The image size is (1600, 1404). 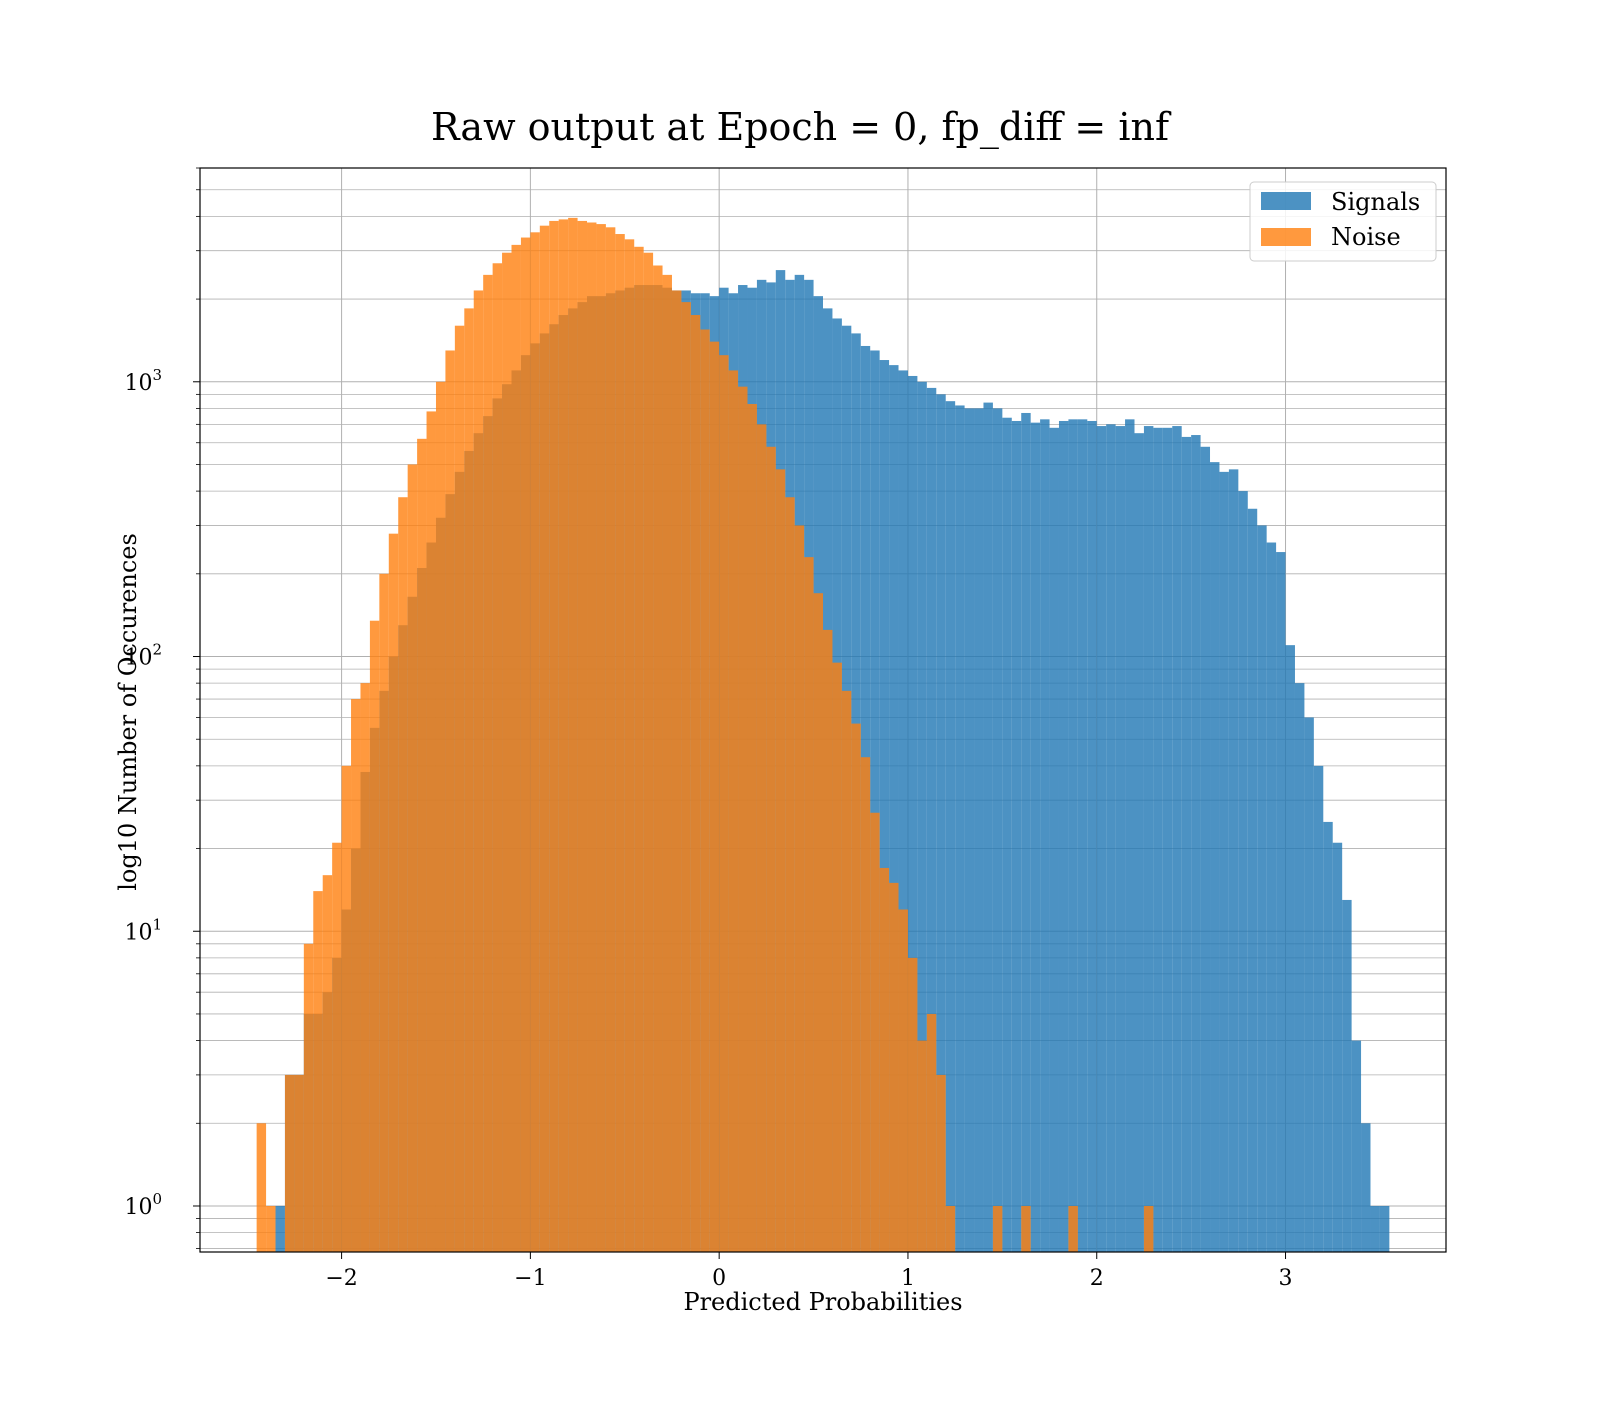 I want to click on y-tick-label: 10⁰, so click(x=143, y=1205).